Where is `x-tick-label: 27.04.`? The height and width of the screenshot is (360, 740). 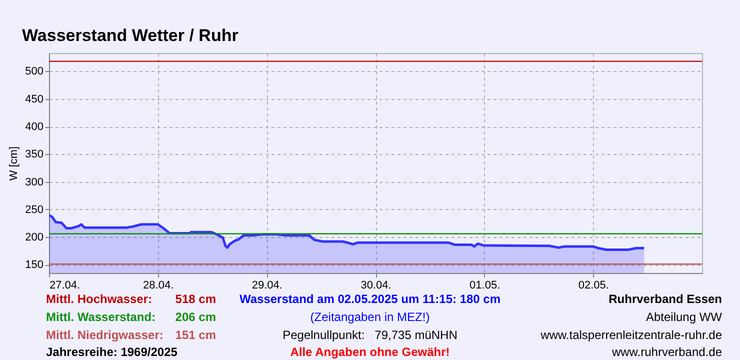
x-tick-label: 27.04. is located at coordinates (65, 286).